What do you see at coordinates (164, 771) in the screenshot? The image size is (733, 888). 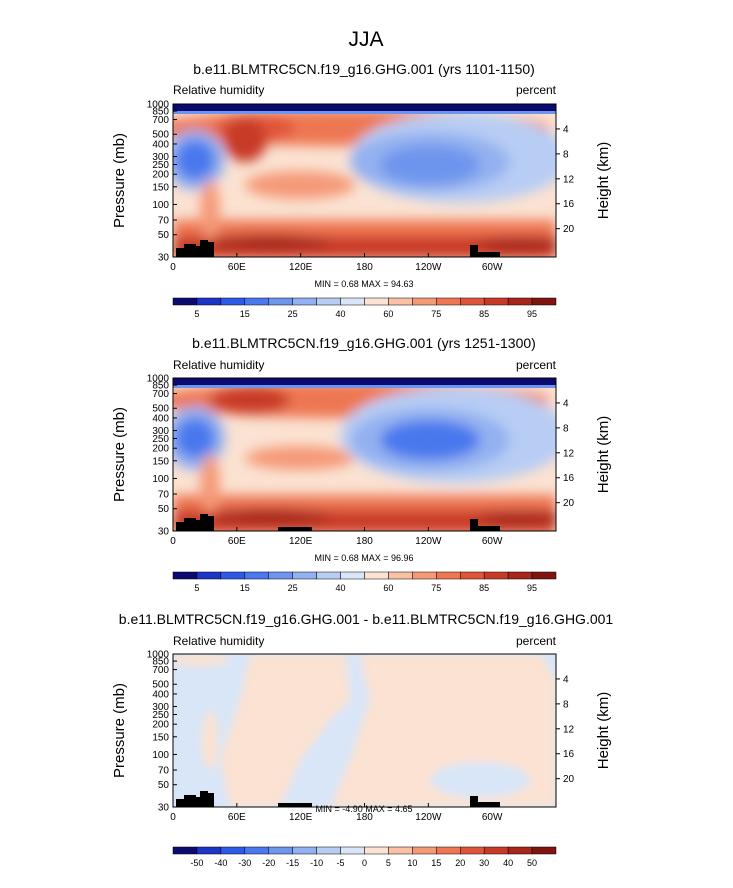 I see `y-tick-label: 70` at bounding box center [164, 771].